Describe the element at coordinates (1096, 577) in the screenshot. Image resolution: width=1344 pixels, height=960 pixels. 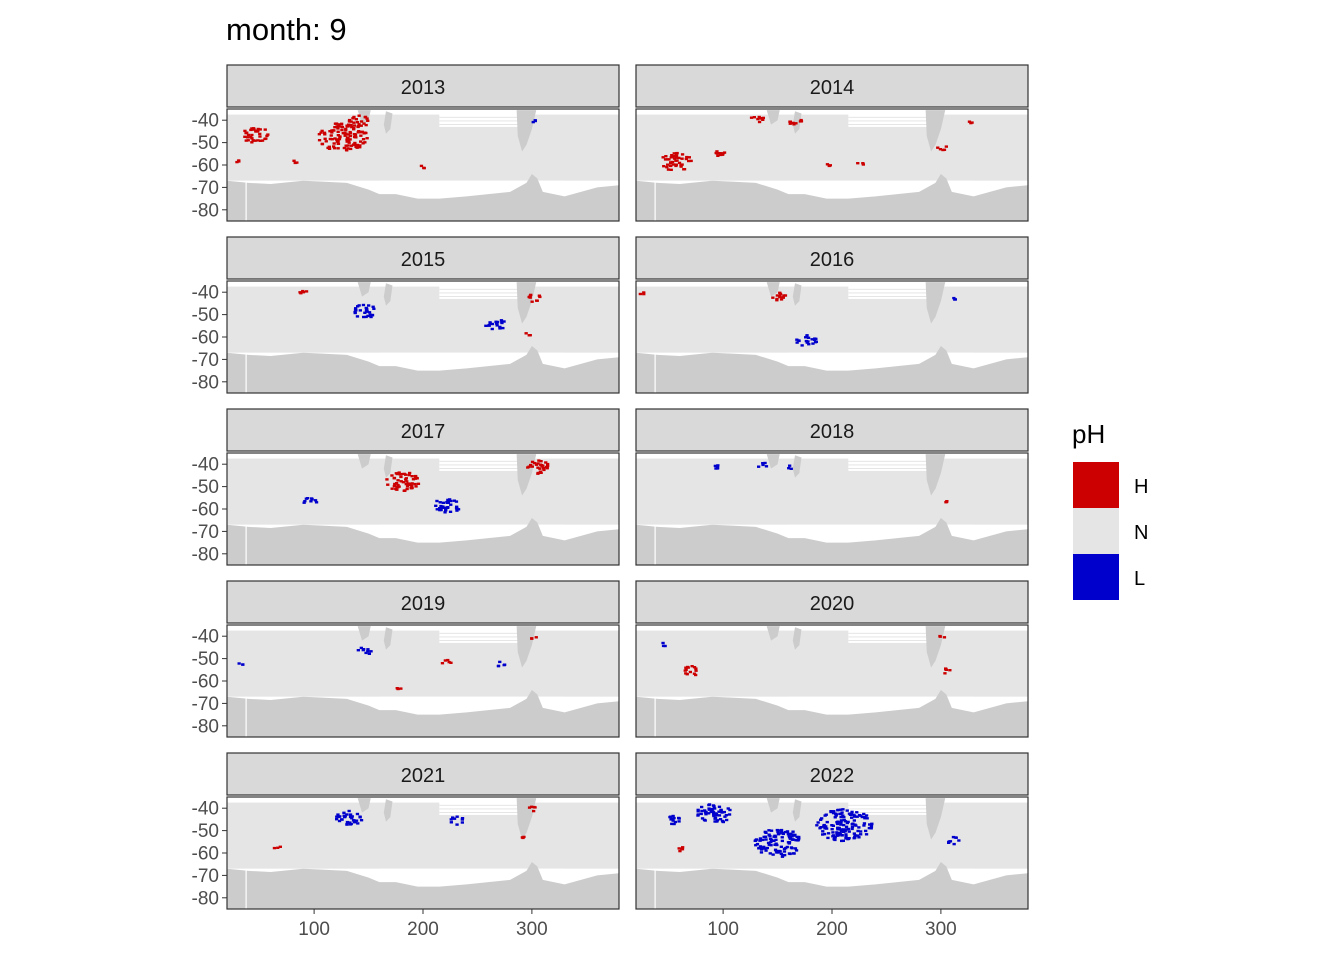
I see `legend-swatch-L` at that location.